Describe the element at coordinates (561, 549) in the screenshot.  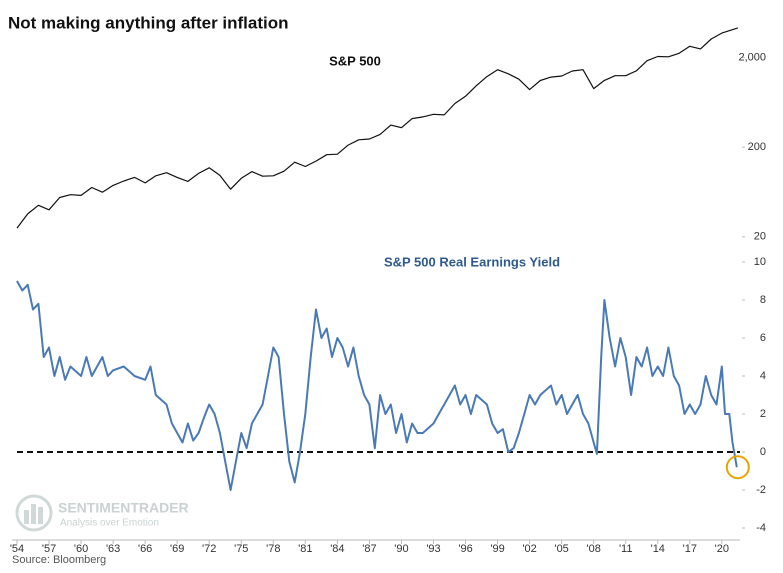
I see `x-tick-label: '05` at that location.